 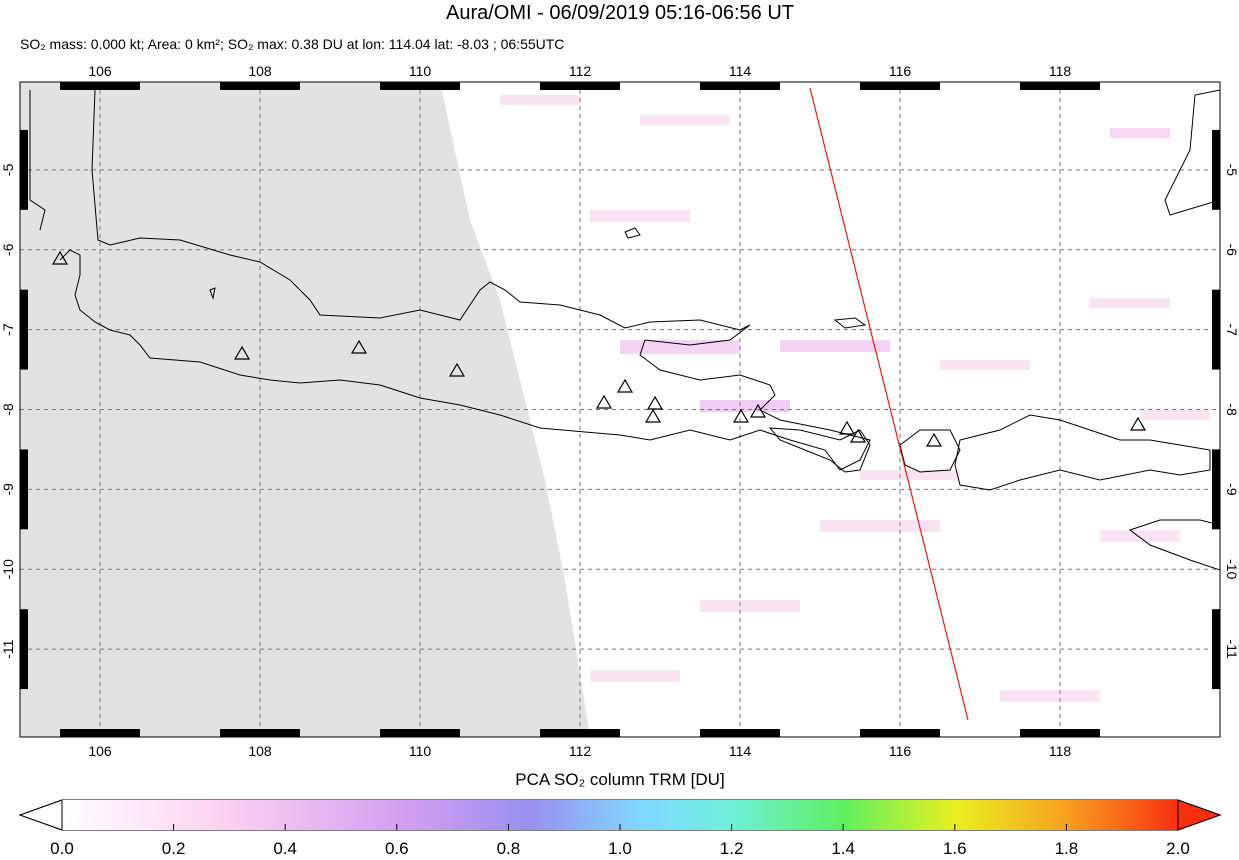 What do you see at coordinates (397, 847) in the screenshot?
I see `colorbar-tick-label: 0.6` at bounding box center [397, 847].